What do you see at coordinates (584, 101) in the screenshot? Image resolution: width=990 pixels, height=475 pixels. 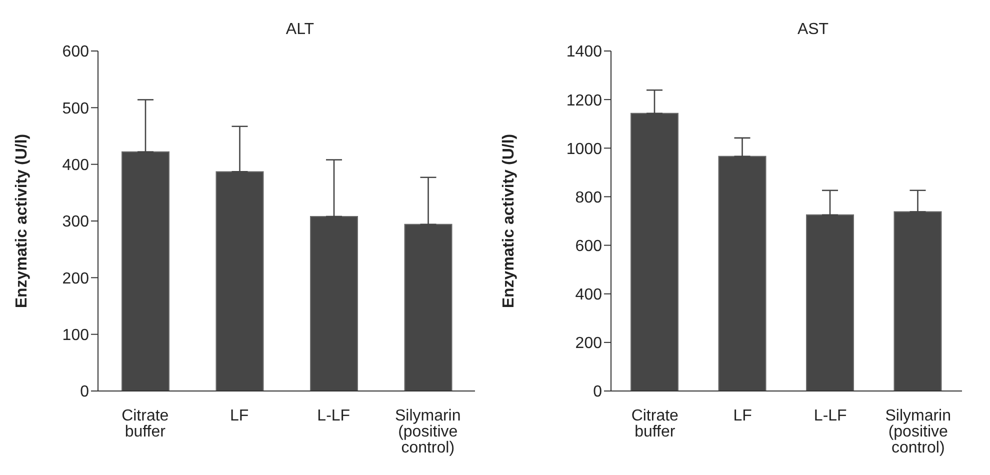 I see `y-tick-label: 1200` at bounding box center [584, 101].